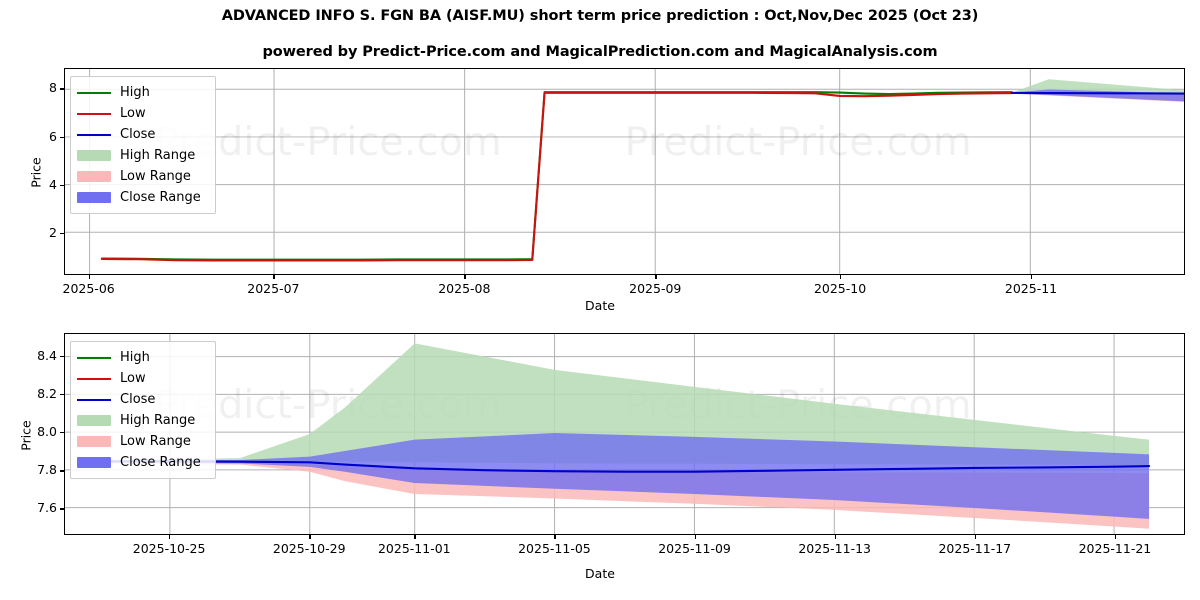 The width and height of the screenshot is (1200, 600). Describe the element at coordinates (47, 355) in the screenshot. I see `y-tick-label: 8.4` at that location.